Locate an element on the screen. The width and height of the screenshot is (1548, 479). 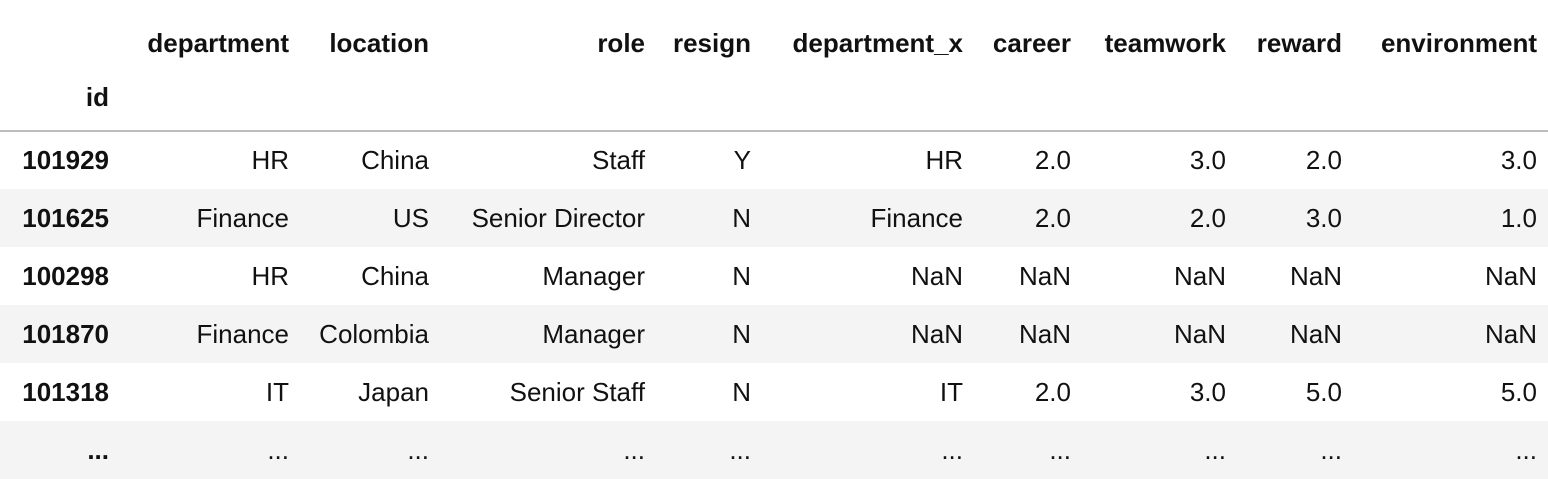
row-index: 101929 is located at coordinates (65, 160).